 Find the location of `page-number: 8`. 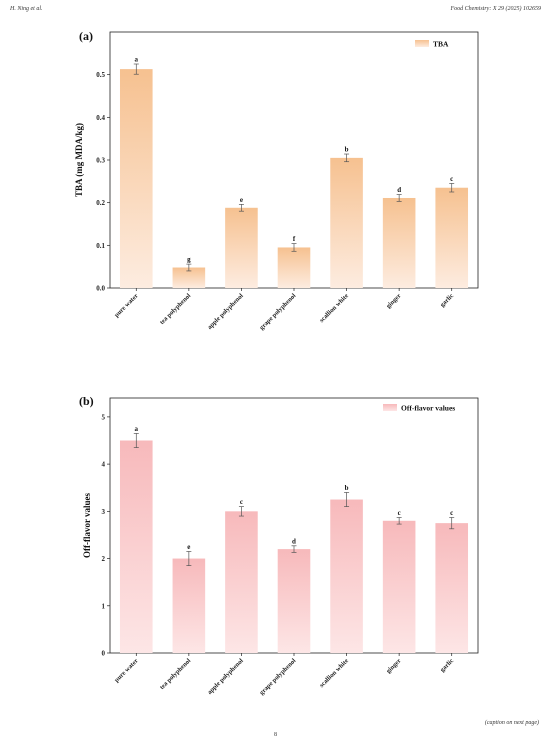

page-number: 8 is located at coordinates (275, 735).